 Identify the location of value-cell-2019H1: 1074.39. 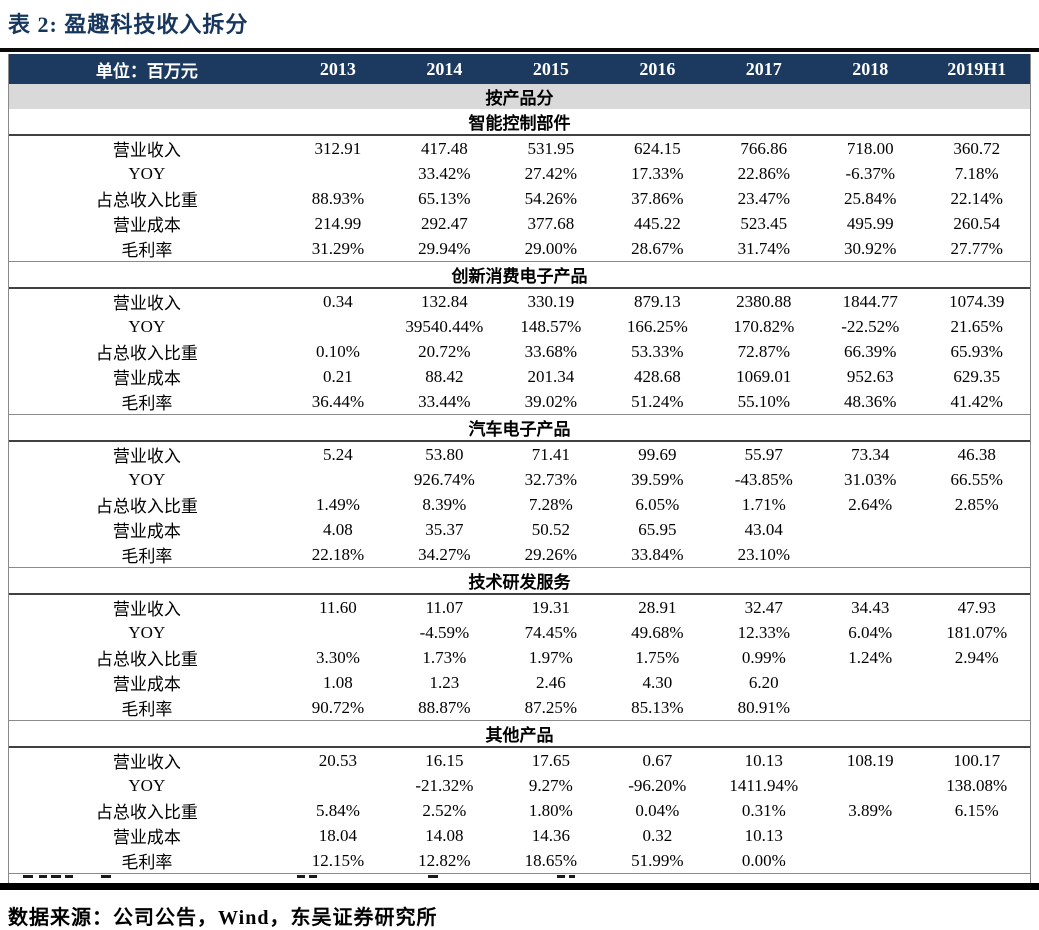
(977, 301).